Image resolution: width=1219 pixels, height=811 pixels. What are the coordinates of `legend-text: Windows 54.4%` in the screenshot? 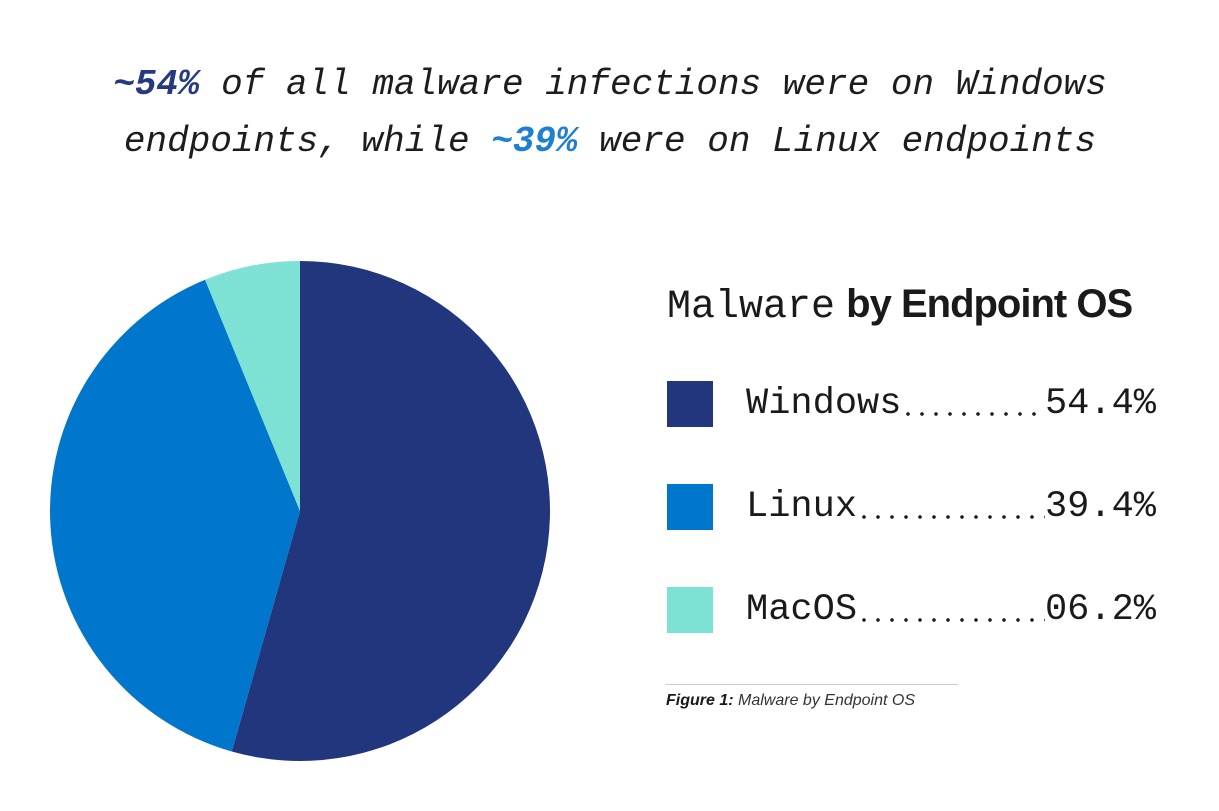 It's located at (951, 404).